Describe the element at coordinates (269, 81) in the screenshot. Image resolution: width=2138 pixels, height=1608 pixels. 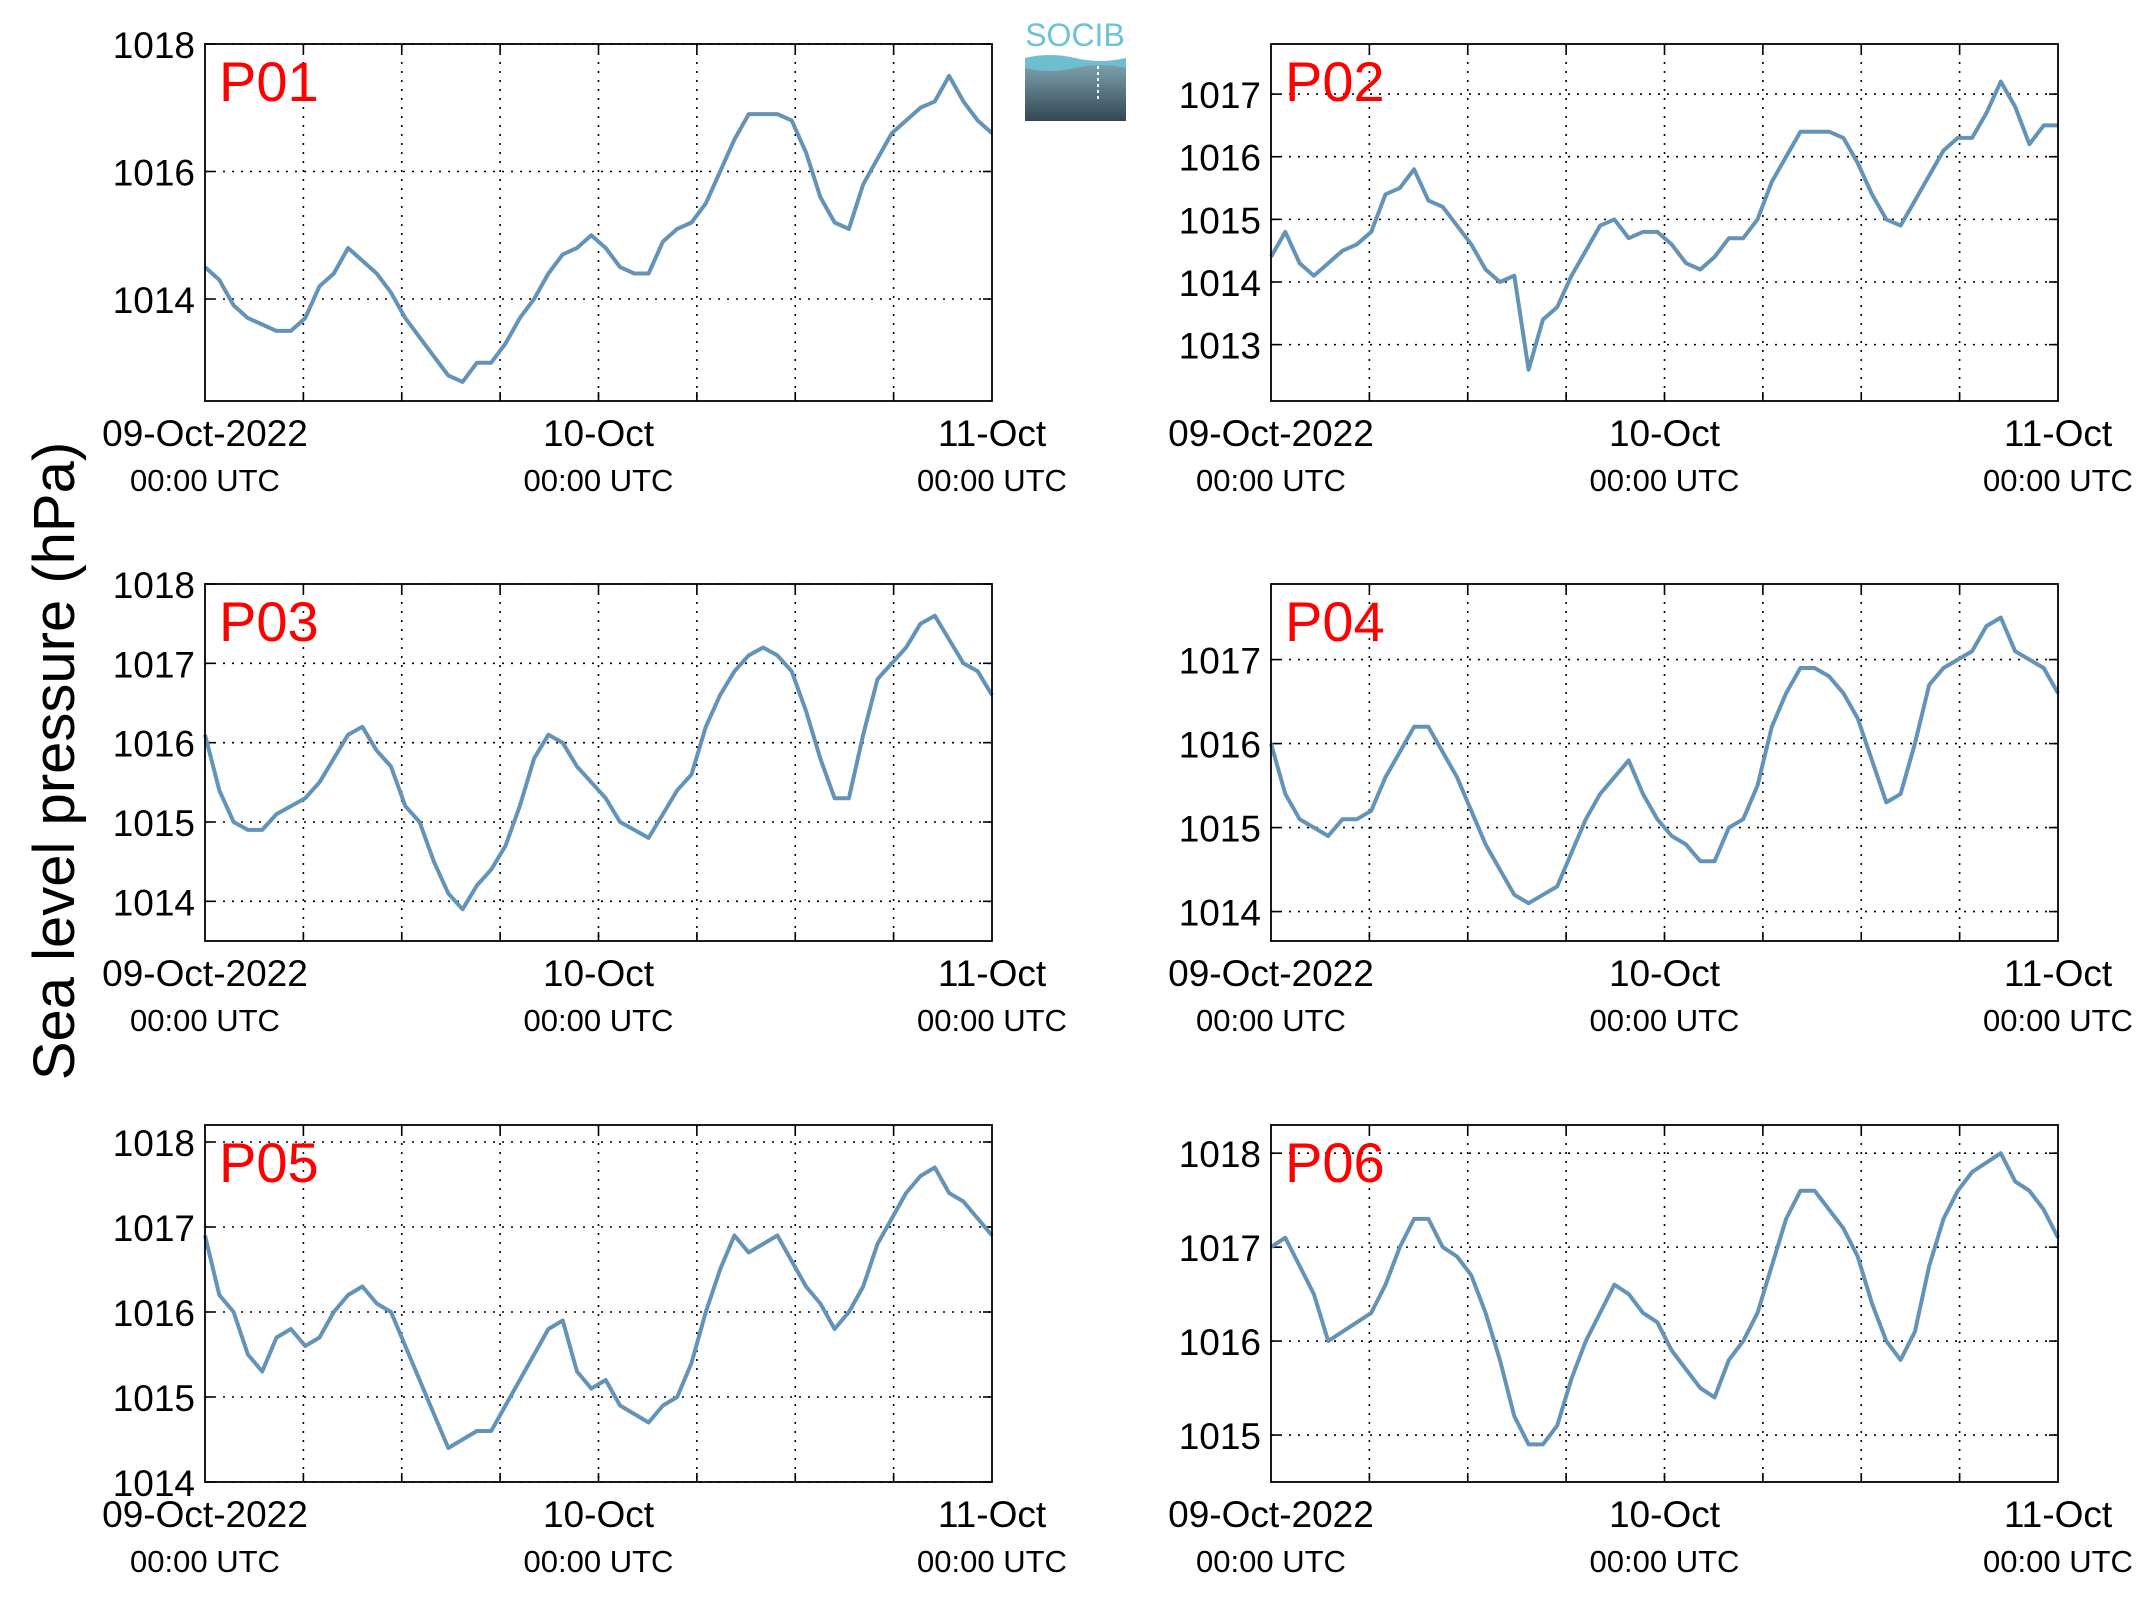
I see `panel-label: P01` at that location.